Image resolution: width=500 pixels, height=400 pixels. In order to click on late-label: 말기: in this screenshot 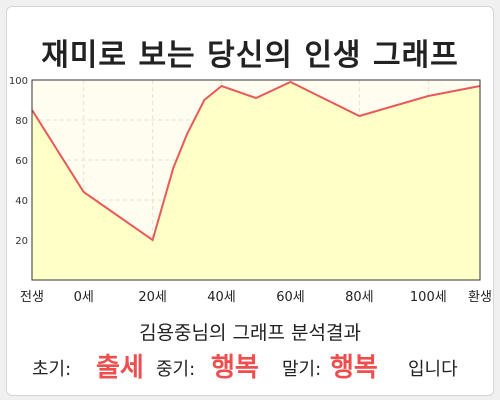, I will do `click(302, 369)`.